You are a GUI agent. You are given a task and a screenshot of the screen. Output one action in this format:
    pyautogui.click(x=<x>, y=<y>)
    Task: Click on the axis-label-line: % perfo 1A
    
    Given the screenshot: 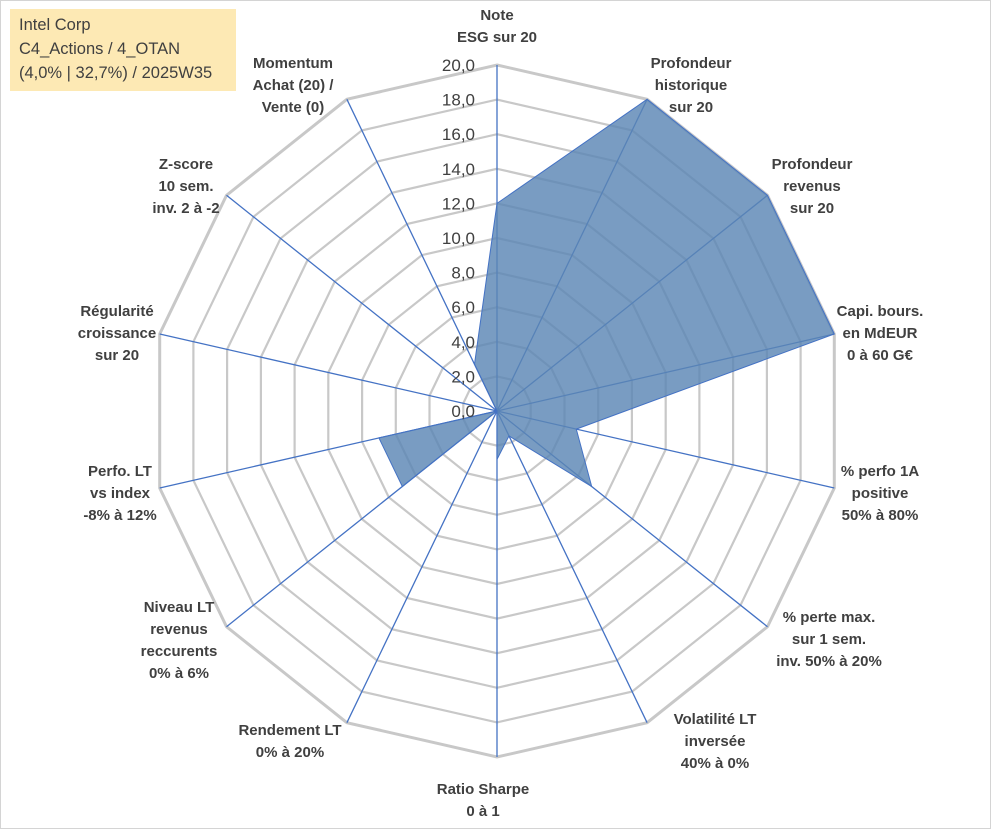 What is the action you would take?
    pyautogui.click(x=880, y=471)
    